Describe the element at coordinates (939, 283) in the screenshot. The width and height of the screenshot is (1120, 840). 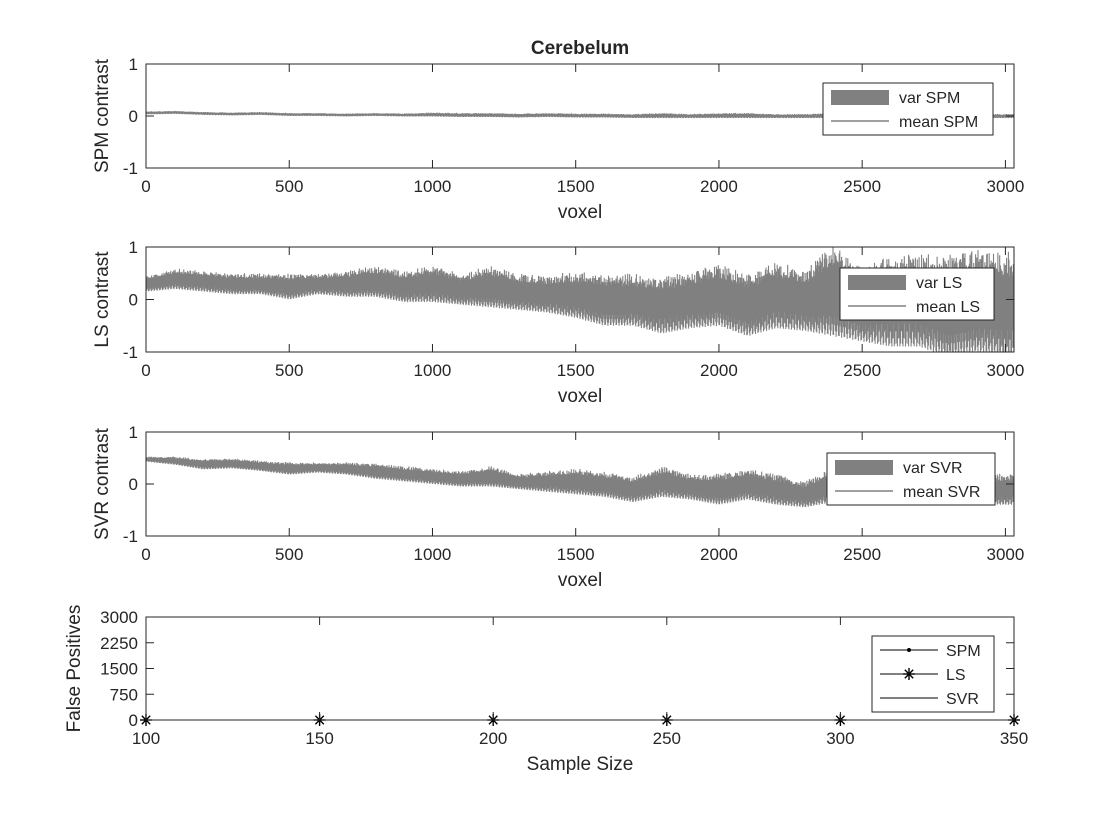
I see `legend-label: var LS` at that location.